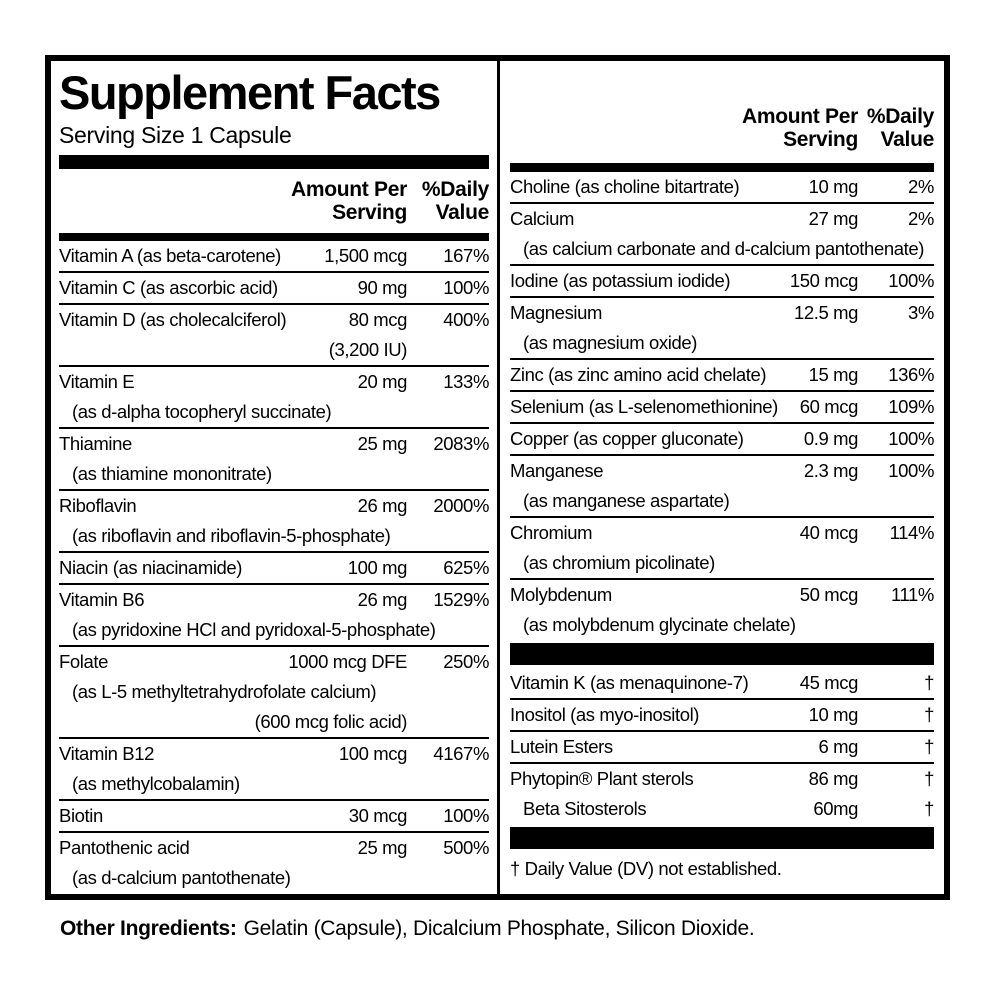 Image resolution: width=1000 pixels, height=1000 pixels. I want to click on nutrient-amount: 1,500 mcg, so click(365, 255).